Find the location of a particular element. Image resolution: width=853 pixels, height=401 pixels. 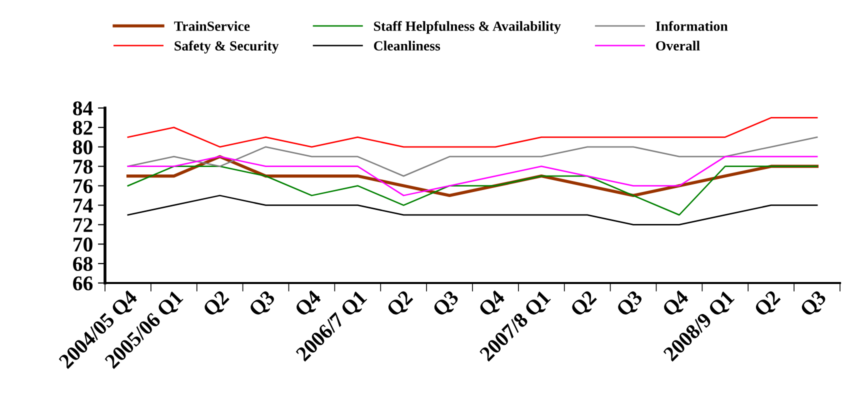

y-tick-label: 82 is located at coordinates (82, 127).